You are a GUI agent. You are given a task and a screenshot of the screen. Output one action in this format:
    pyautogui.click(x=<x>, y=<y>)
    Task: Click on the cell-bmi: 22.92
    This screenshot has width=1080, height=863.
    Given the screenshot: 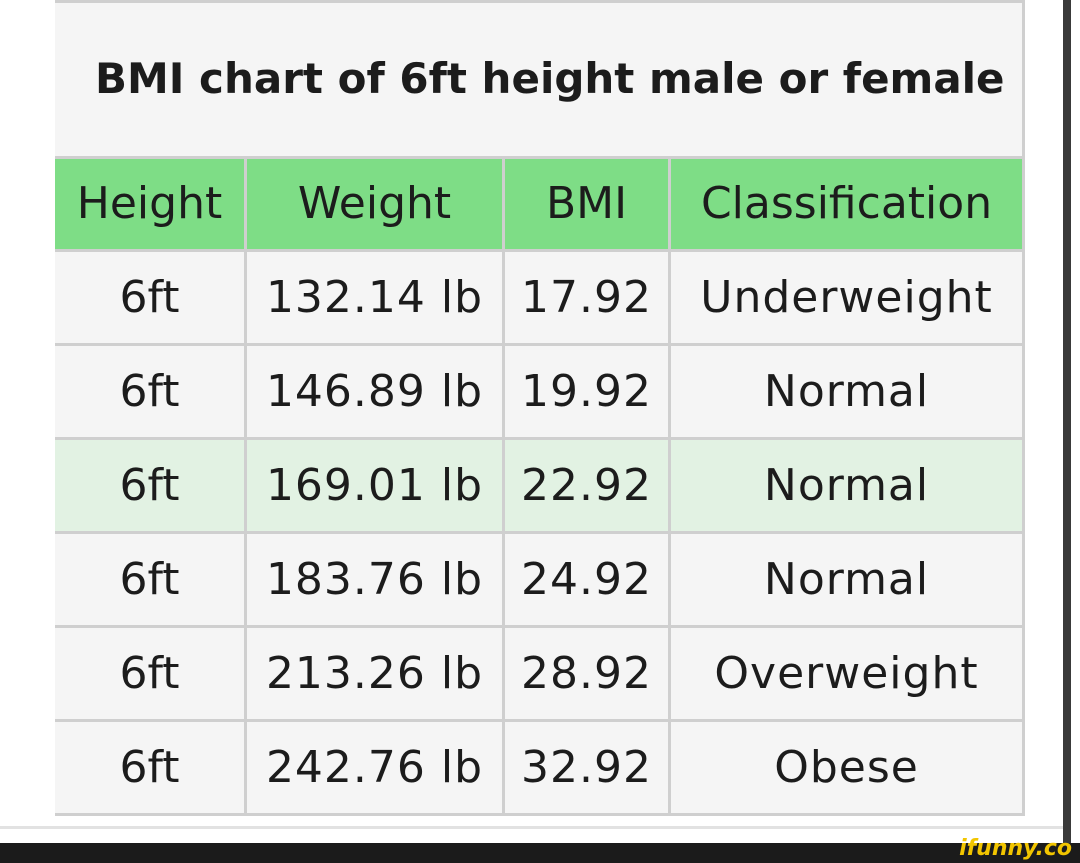 What is the action you would take?
    pyautogui.click(x=586, y=486)
    